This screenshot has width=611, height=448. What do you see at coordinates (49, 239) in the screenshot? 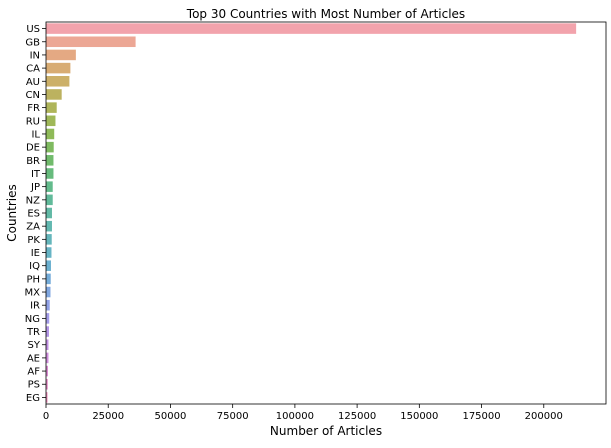
I see `bar-pk` at bounding box center [49, 239].